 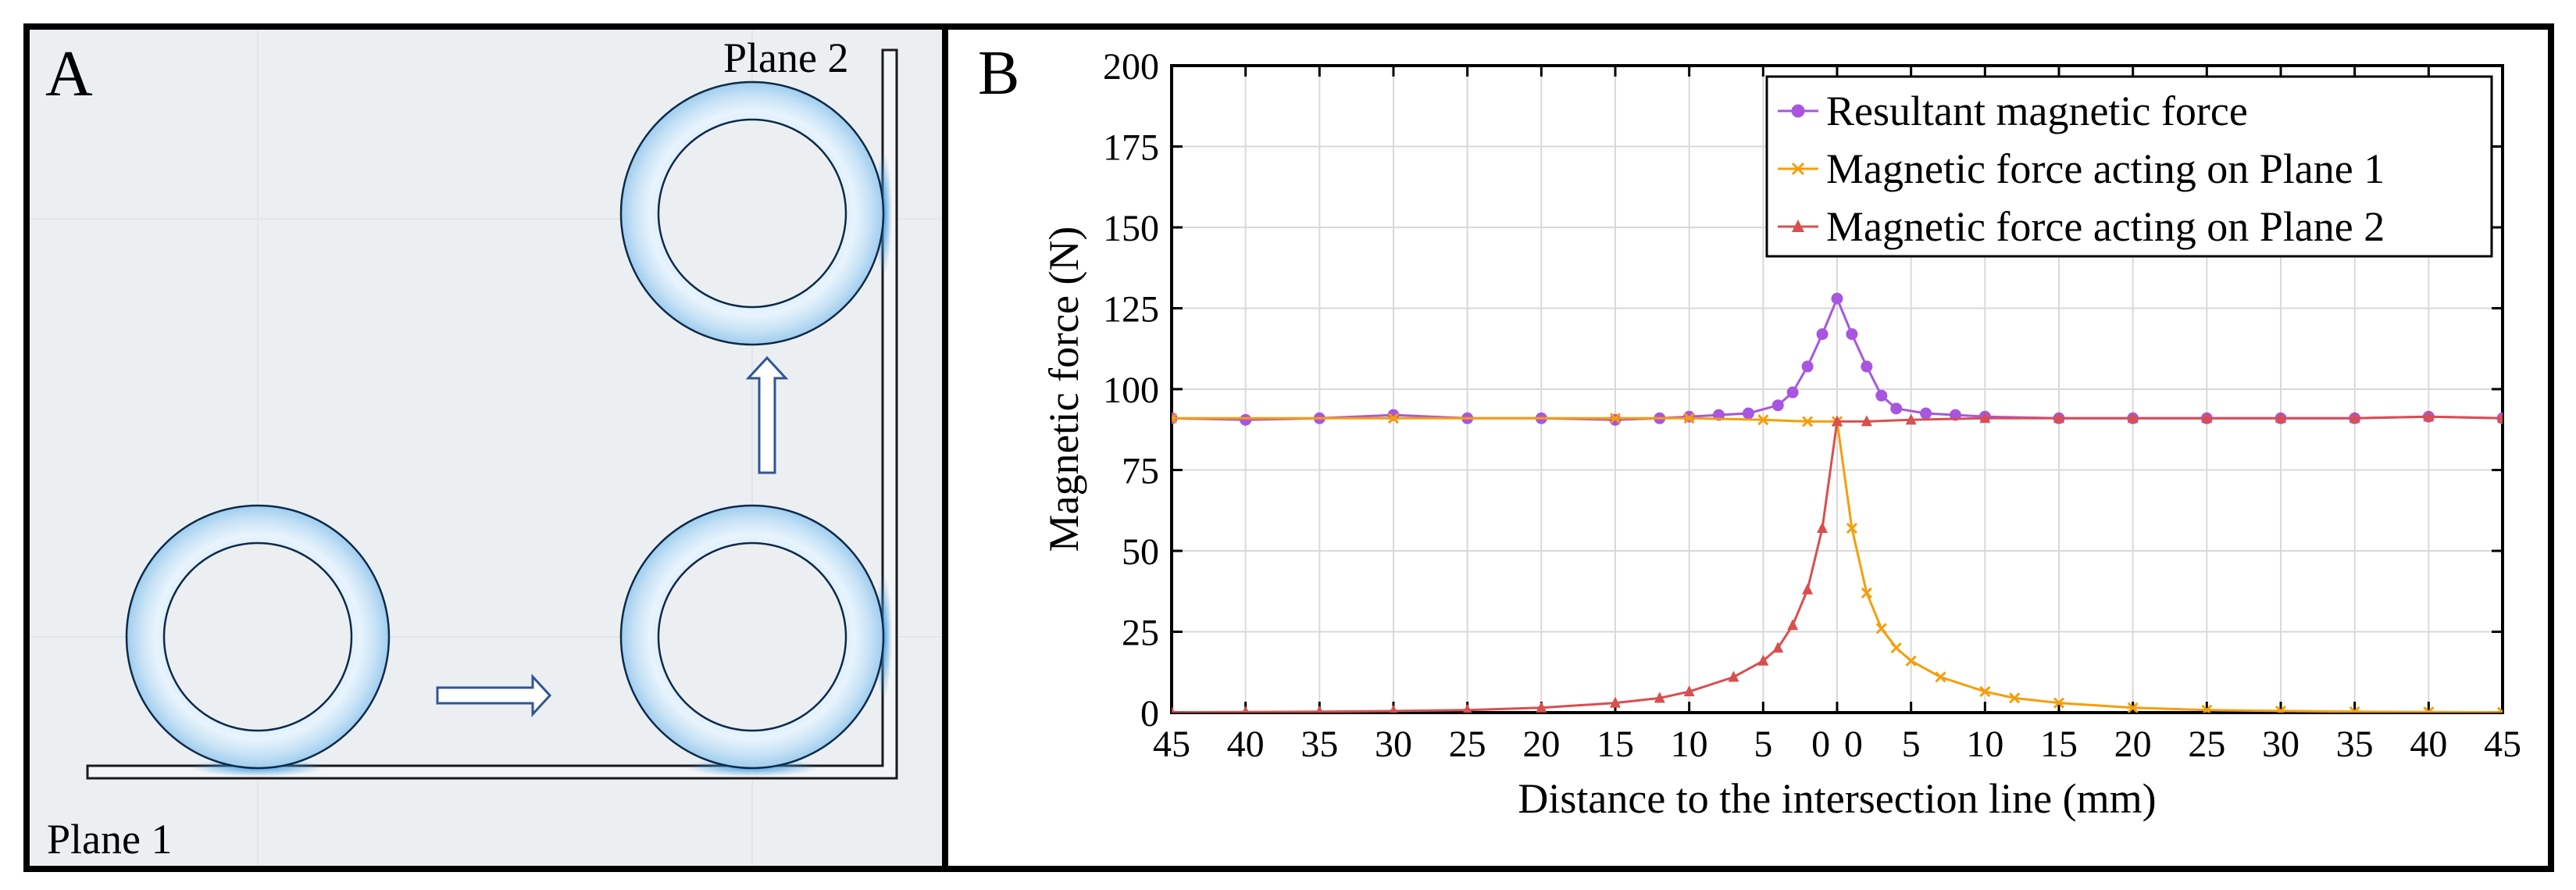 I want to click on ring-magnet-corner, so click(x=752, y=637).